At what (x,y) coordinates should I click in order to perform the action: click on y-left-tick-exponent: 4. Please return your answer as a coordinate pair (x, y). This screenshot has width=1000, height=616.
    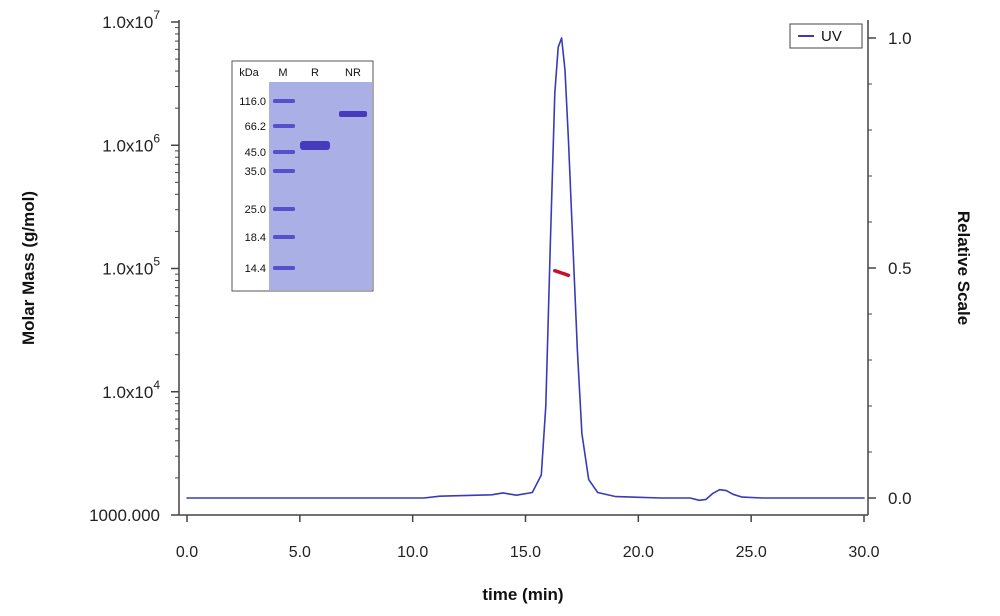
    Looking at the image, I should click on (156, 385).